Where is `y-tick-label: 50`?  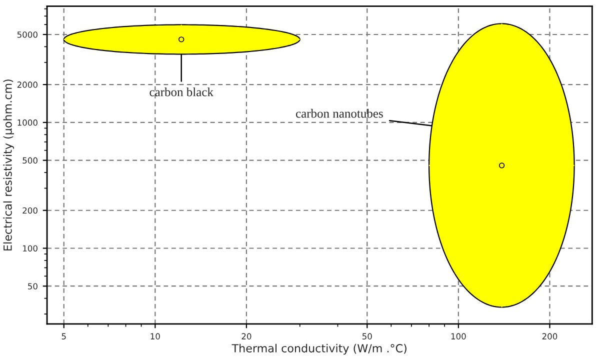
y-tick-label: 50 is located at coordinates (33, 286).